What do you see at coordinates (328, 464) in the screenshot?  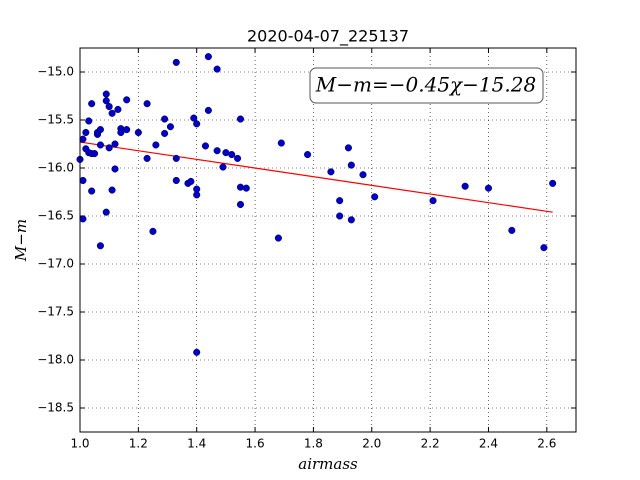 I see `x-axis-label: airmass` at bounding box center [328, 464].